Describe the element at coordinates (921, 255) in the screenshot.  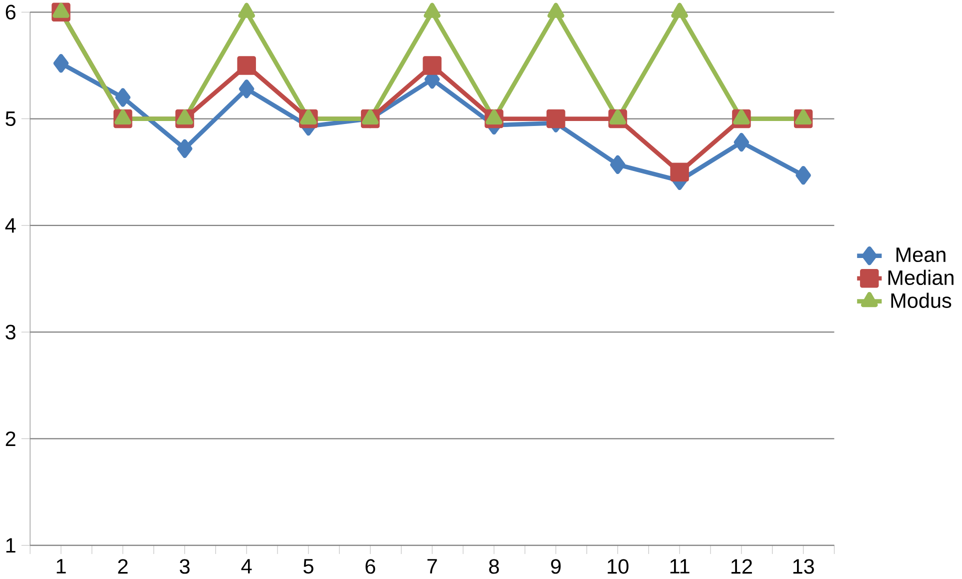
I see `legend-label: Mean` at that location.